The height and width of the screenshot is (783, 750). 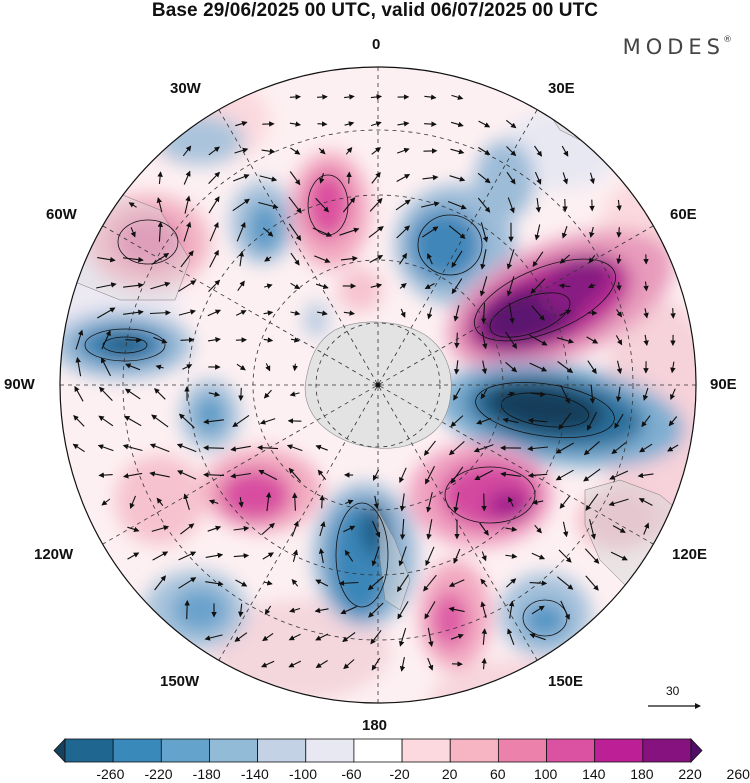 I want to click on lon-label-90w: 90W, so click(x=19, y=384).